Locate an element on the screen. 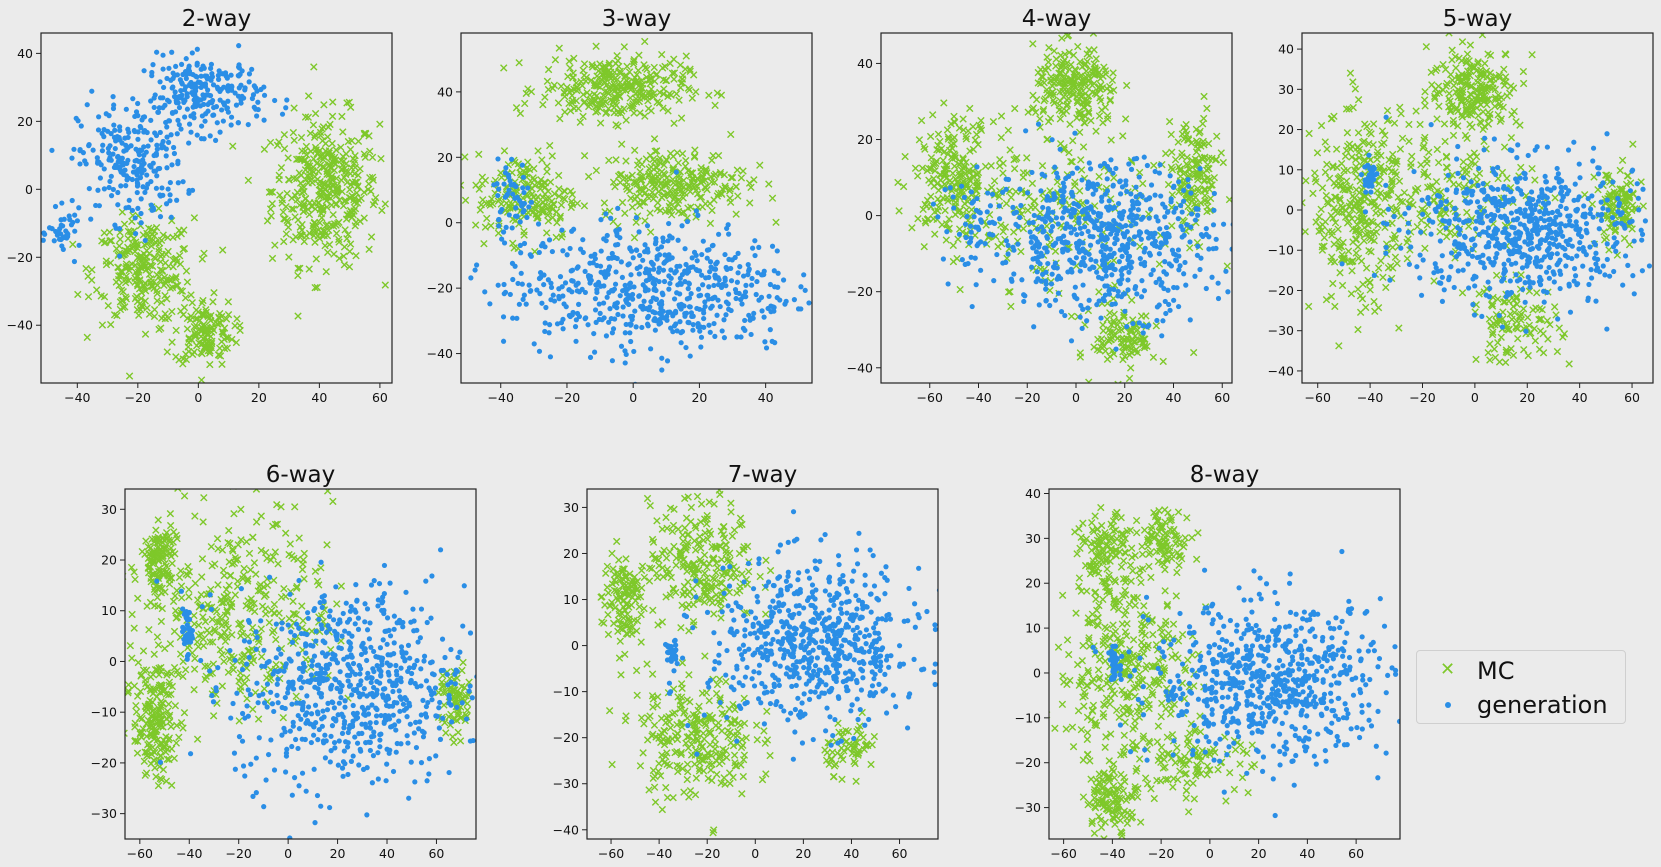  scatter-points is located at coordinates (636, 210).